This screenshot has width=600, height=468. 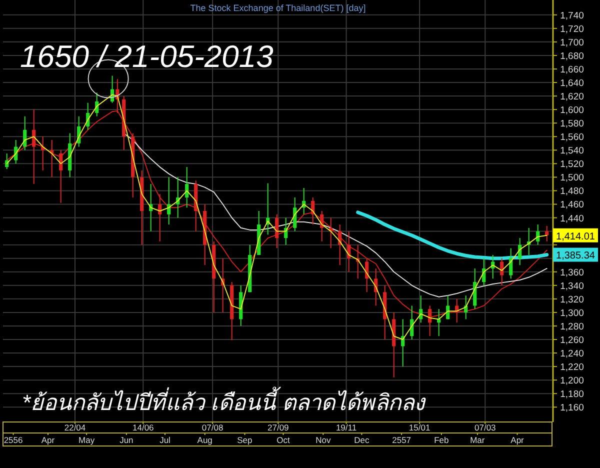 What do you see at coordinates (572, 70) in the screenshot?
I see `y-tick-label: 1,660` at bounding box center [572, 70].